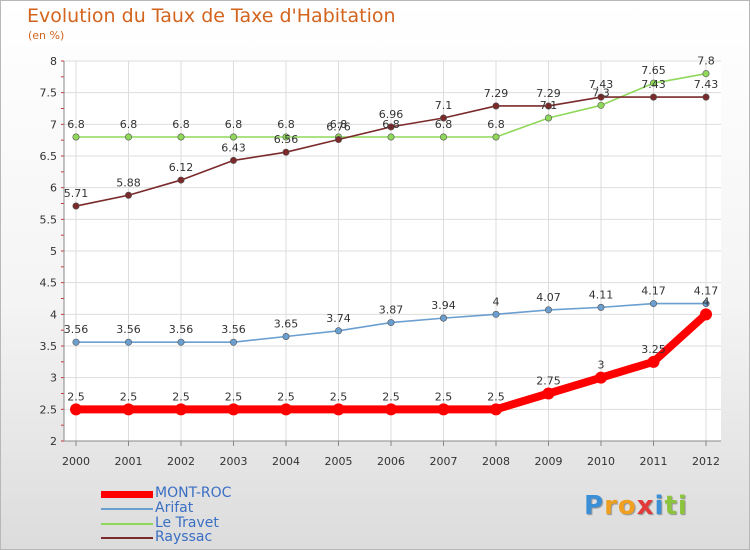 The height and width of the screenshot is (550, 750). What do you see at coordinates (653, 70) in the screenshot?
I see `data-label: 7.65` at bounding box center [653, 70].